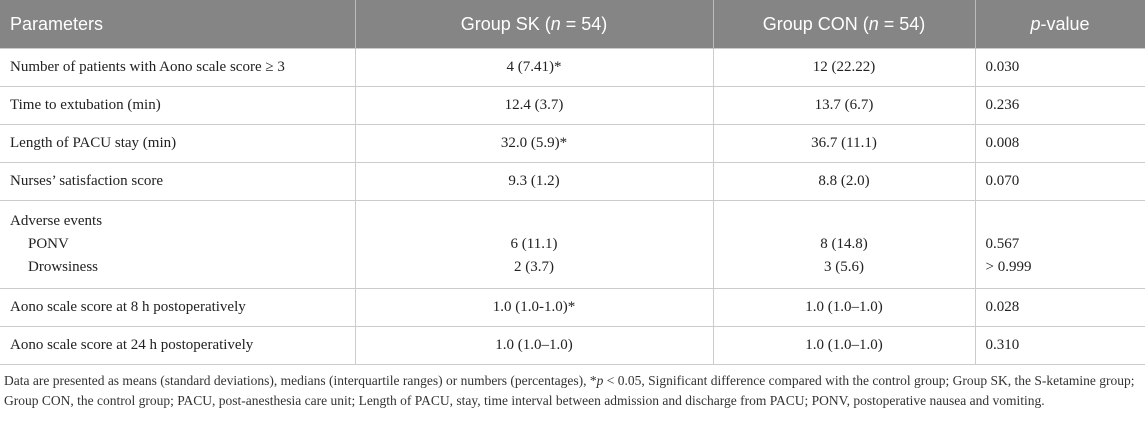 The image size is (1145, 434). Describe the element at coordinates (48, 244) in the screenshot. I see `item-cell: PONV` at that location.